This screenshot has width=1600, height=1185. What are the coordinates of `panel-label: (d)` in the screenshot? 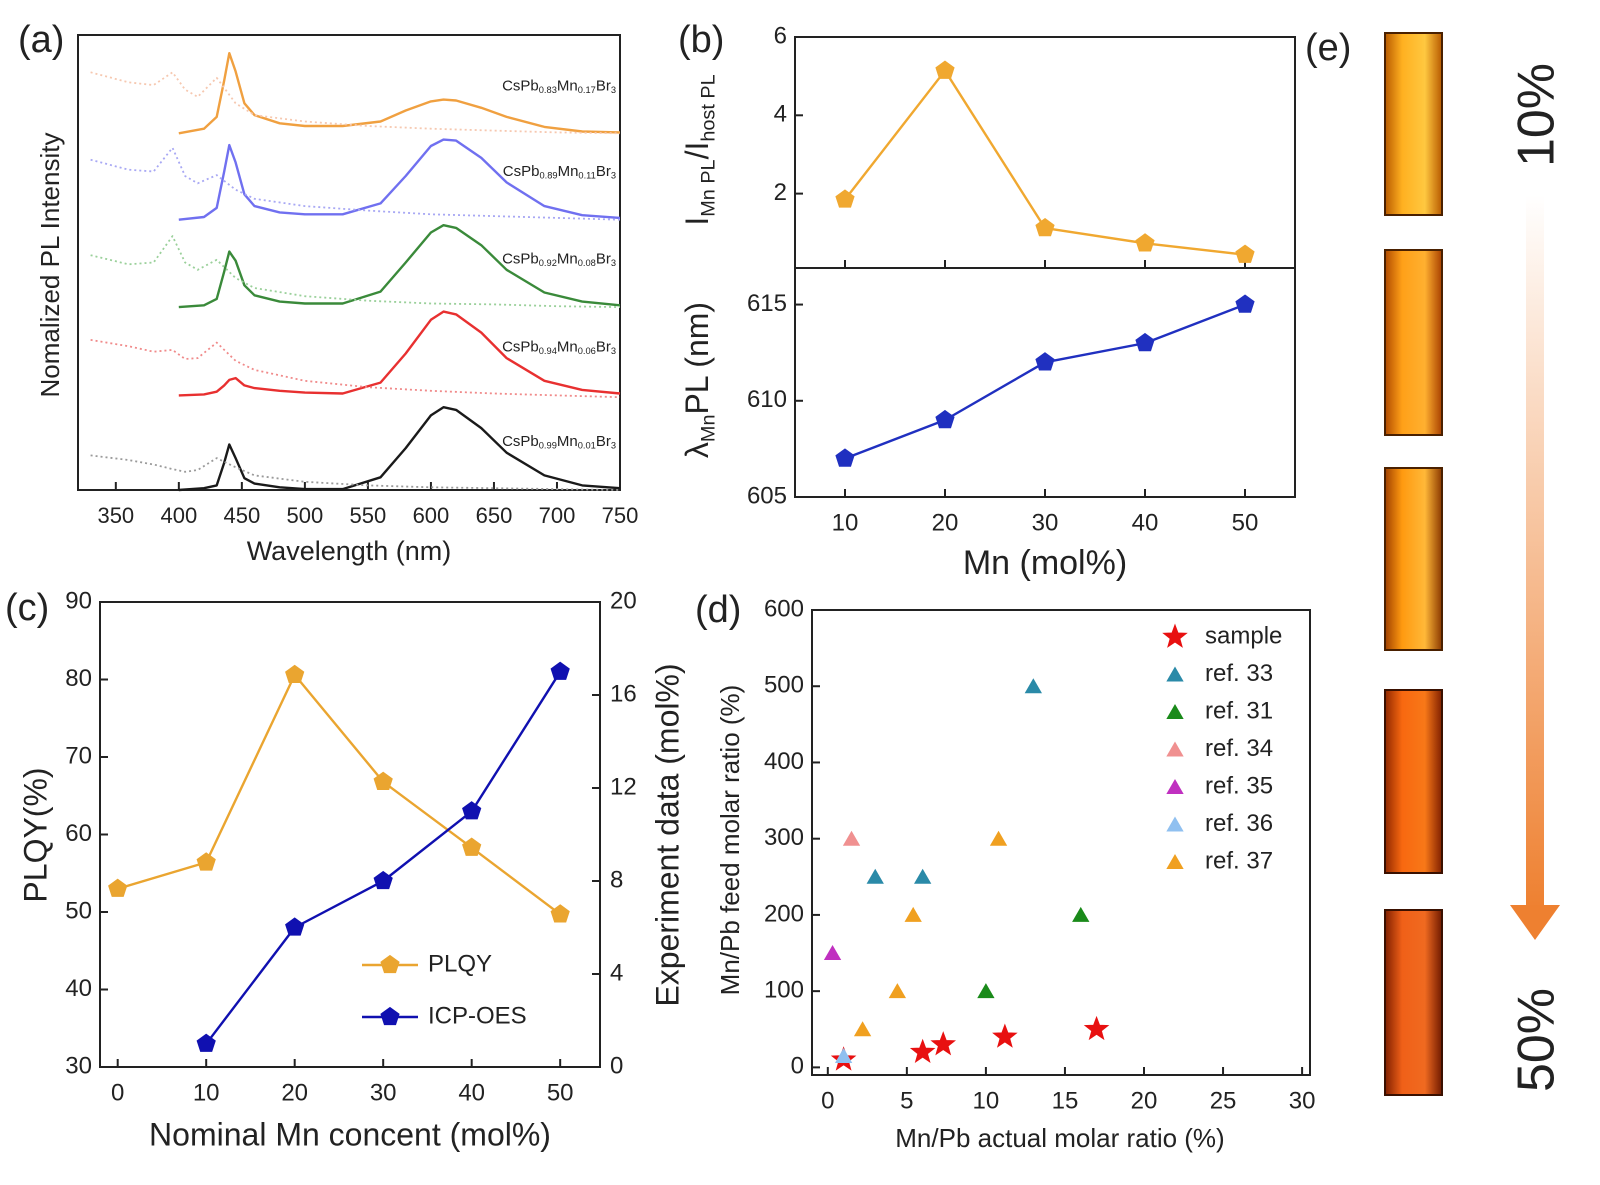 It's located at (718, 610).